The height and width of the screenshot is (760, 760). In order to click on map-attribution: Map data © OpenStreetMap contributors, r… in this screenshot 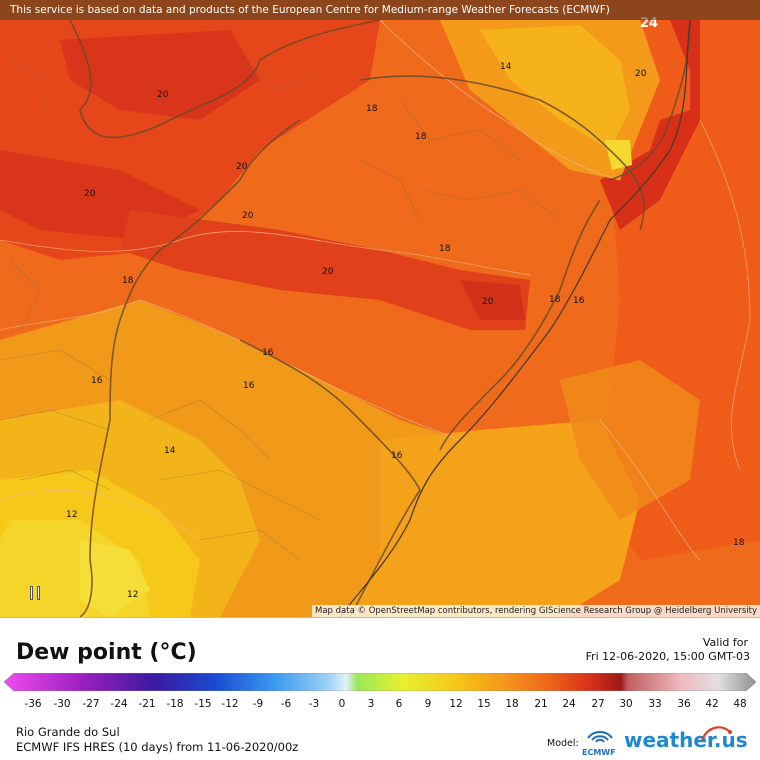, I will do `click(536, 611)`.